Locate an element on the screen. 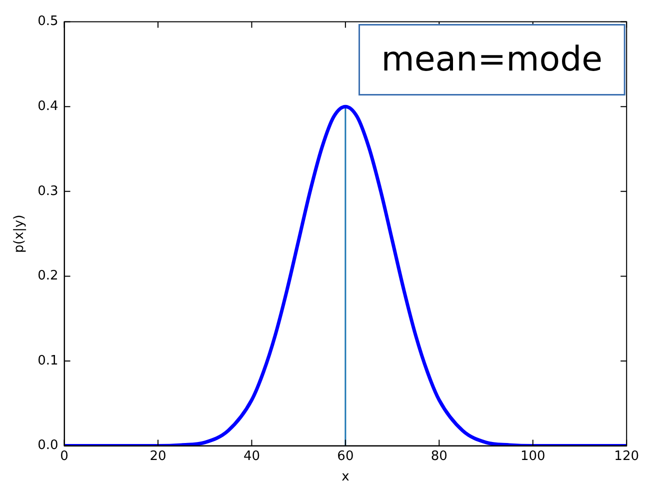 This screenshot has width=650, height=497. x-tick-label: 40 is located at coordinates (251, 456).